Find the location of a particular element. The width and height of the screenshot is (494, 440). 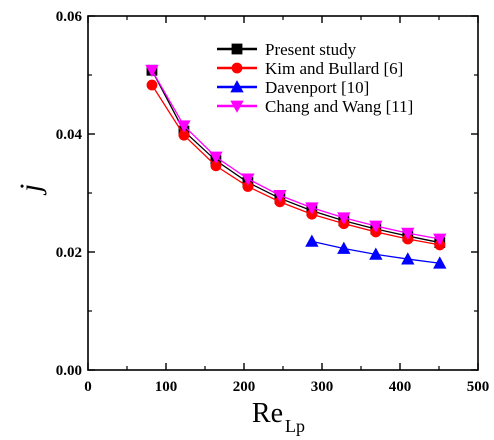

legend-item: Present study is located at coordinates (287, 49).